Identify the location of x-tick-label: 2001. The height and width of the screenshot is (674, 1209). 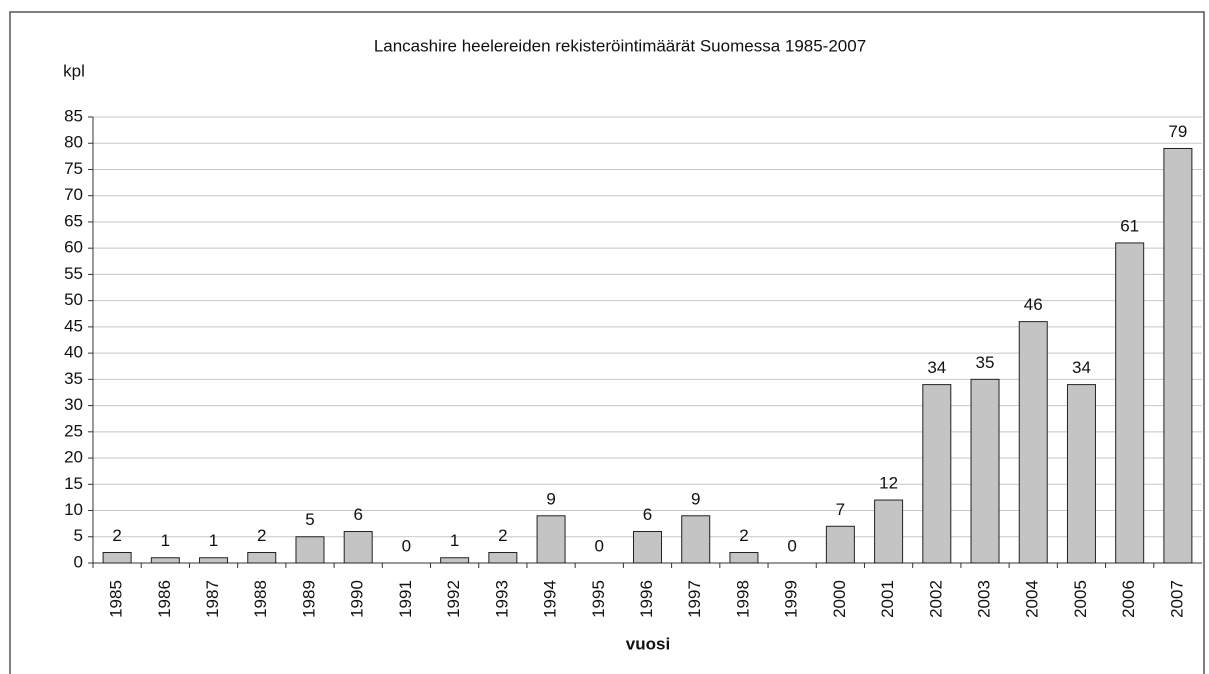
(887, 599).